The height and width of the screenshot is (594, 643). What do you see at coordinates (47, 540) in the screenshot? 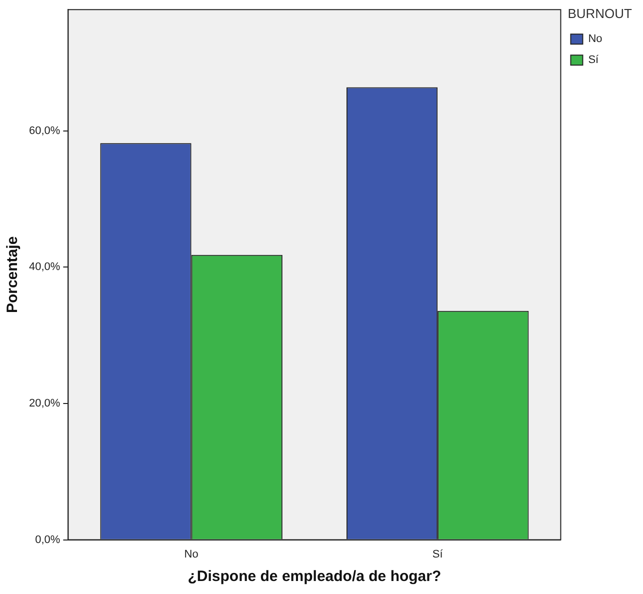
I see `y-tick-label: 0,0%` at bounding box center [47, 540].